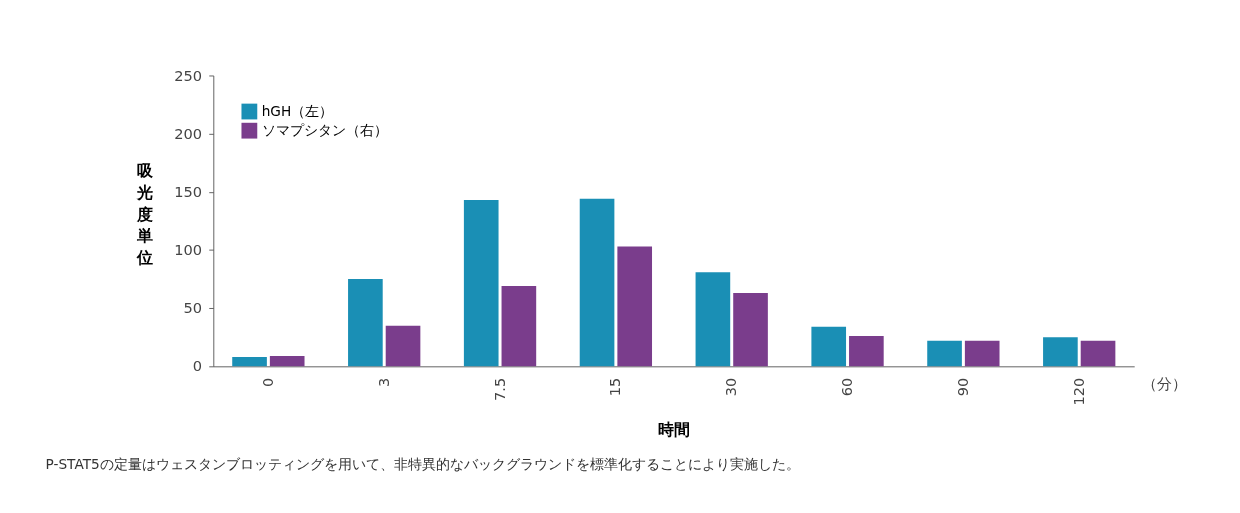 The width and height of the screenshot is (1240, 513). I want to click on text: （分）, so click(1164, 384).